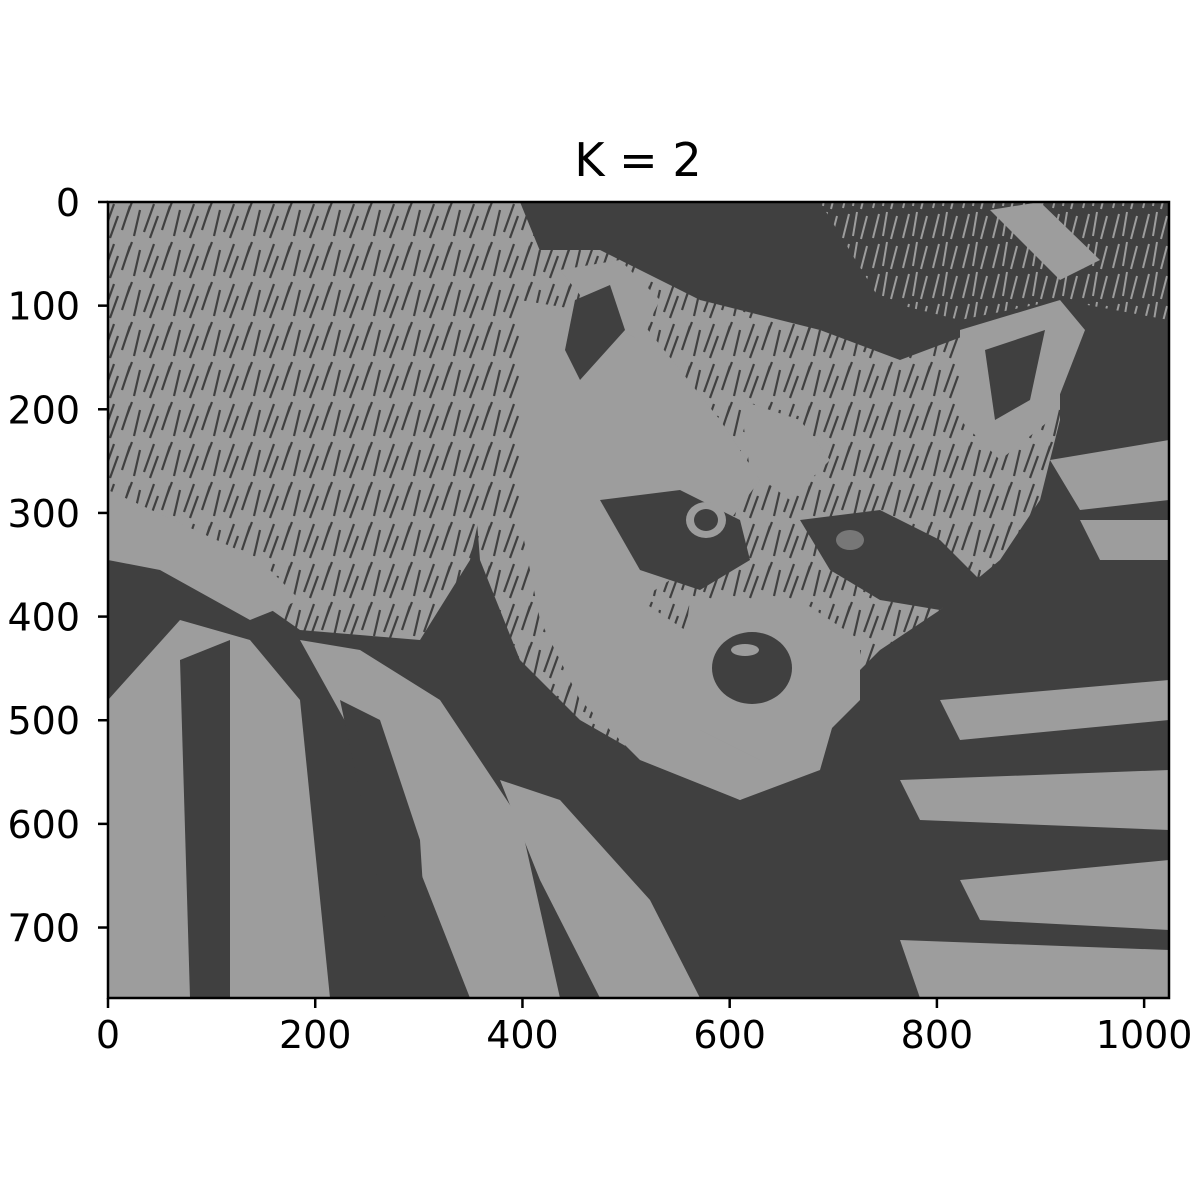 This screenshot has height=1200, width=1200. Describe the element at coordinates (43, 410) in the screenshot. I see `y-tick-label: 200` at that location.